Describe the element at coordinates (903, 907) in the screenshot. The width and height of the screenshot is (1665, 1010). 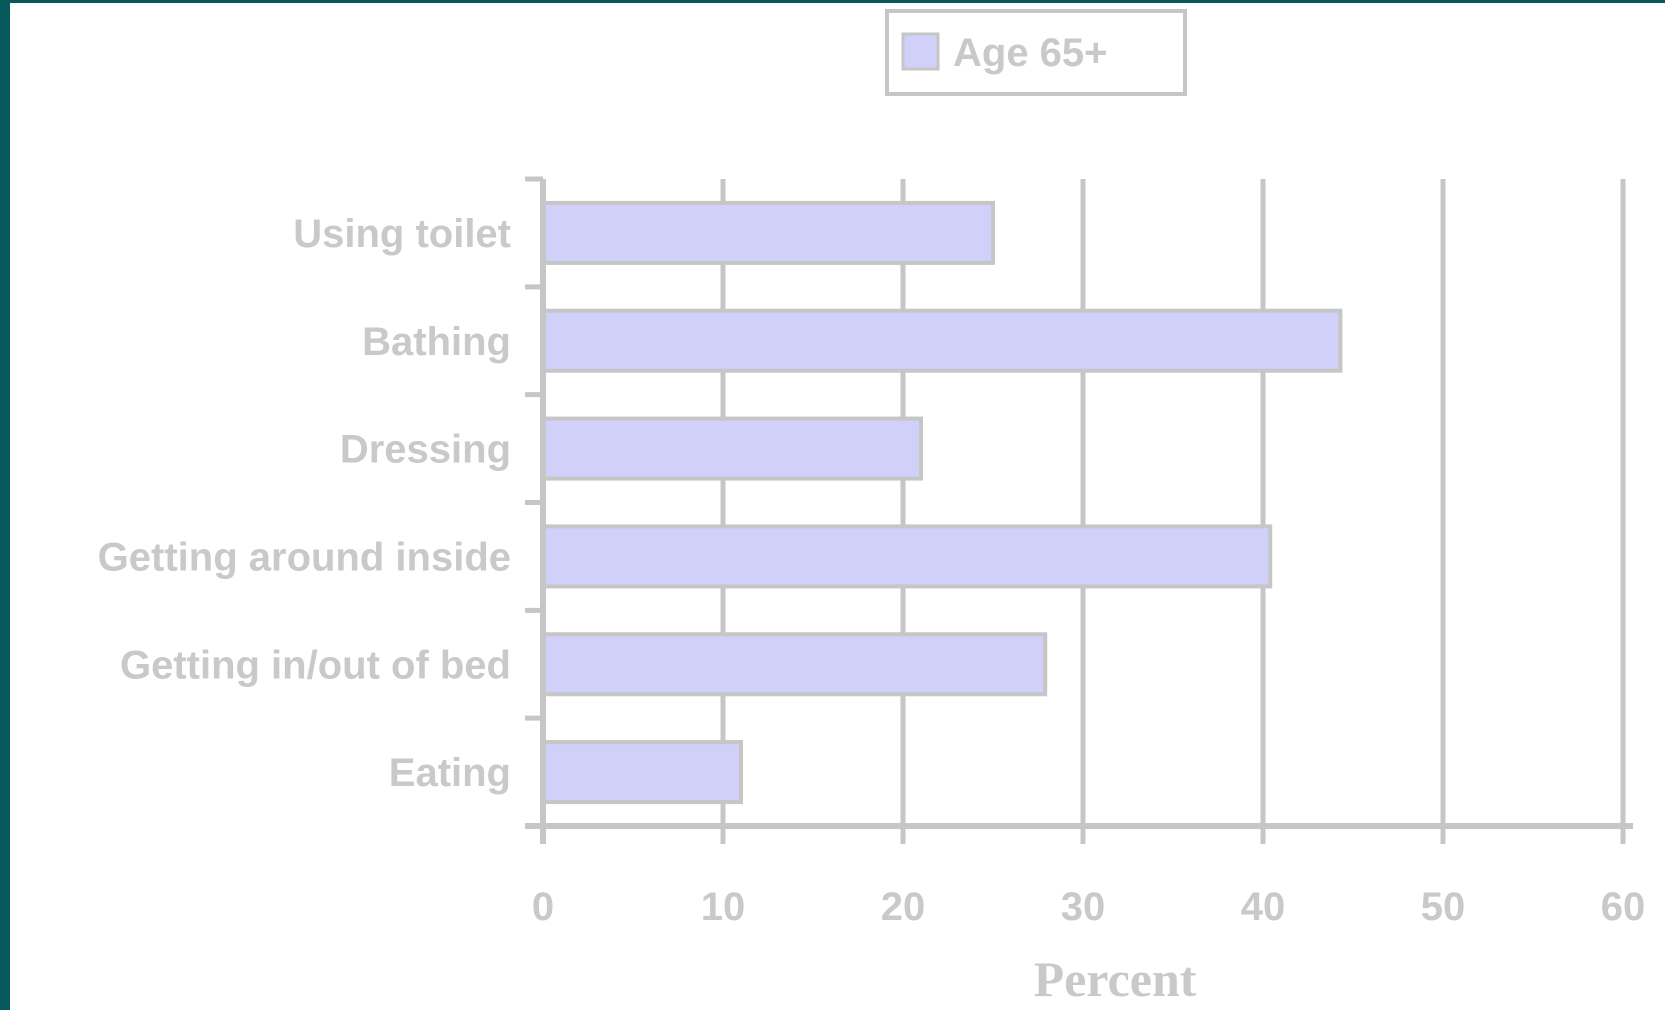
I see `x-tick-label: 20` at that location.